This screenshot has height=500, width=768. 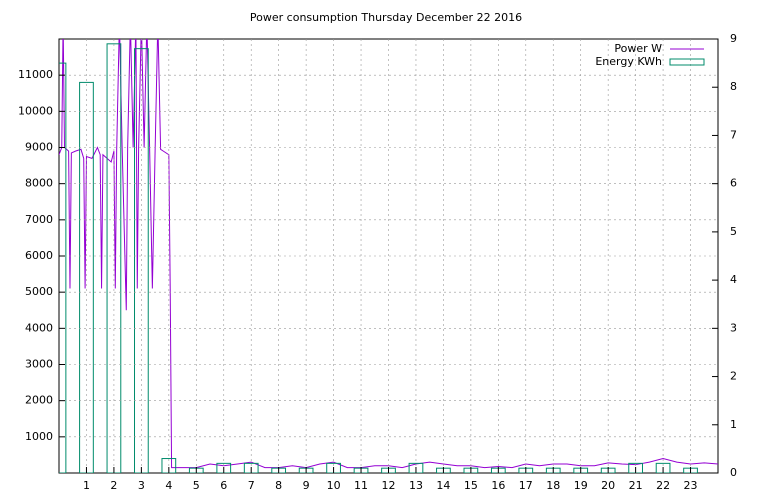 I want to click on y-tick-label: 10000, so click(x=35, y=110).